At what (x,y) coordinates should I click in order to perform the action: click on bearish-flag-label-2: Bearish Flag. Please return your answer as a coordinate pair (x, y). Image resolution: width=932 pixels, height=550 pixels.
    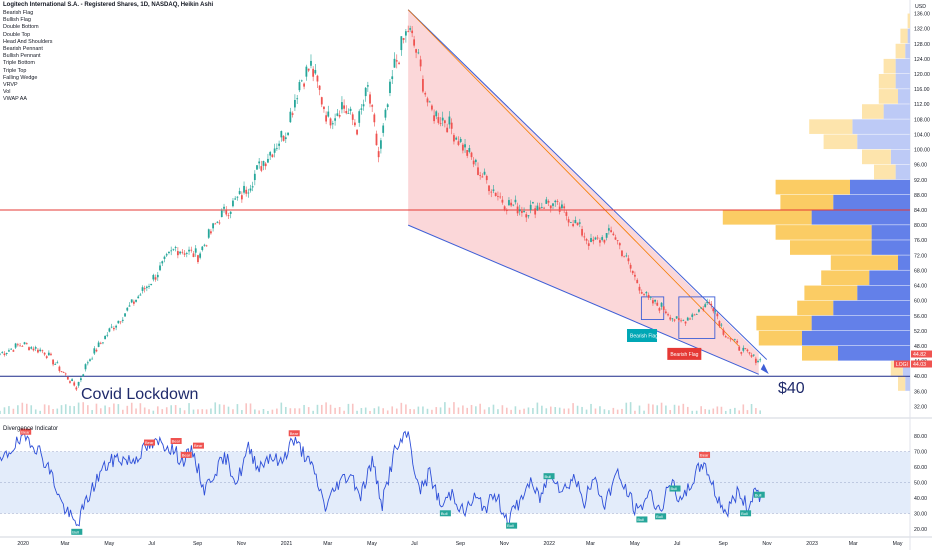
    Looking at the image, I should click on (684, 355).